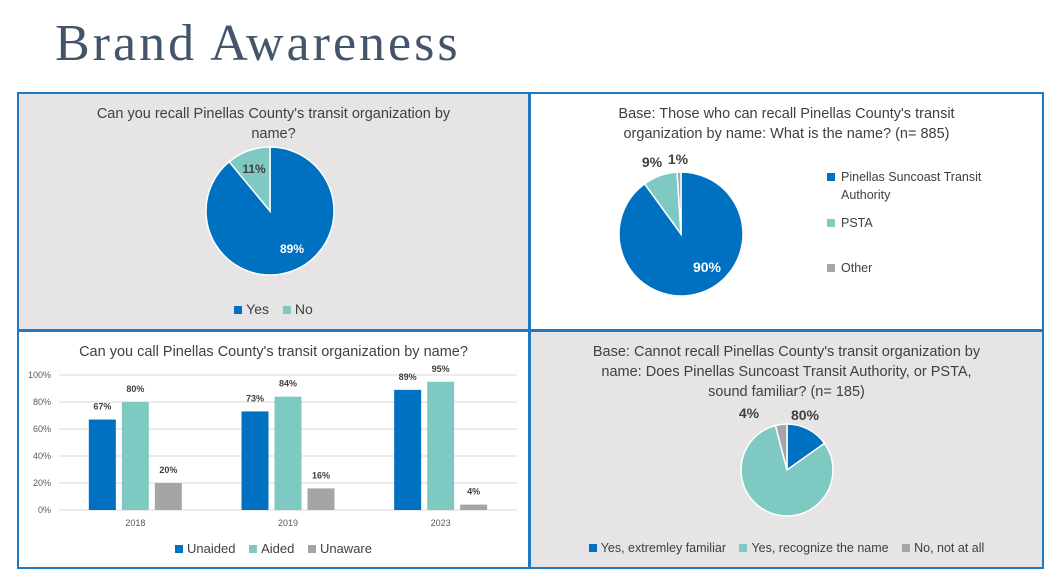  I want to click on legend-label: Pinellas Suncoast Transit Authority, so click(911, 186).